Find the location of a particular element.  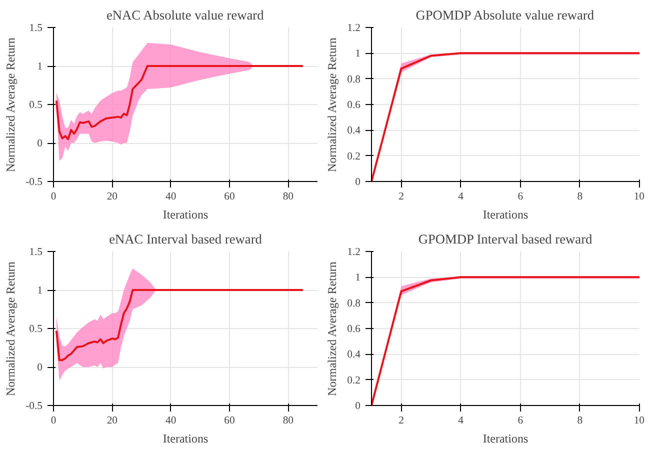

chart-title: GPOMDP Interval based reward is located at coordinates (505, 239).